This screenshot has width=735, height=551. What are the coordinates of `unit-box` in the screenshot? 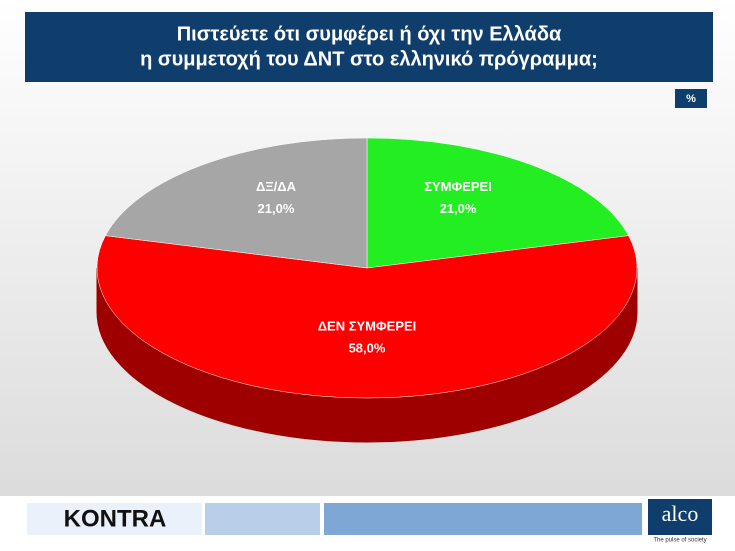 It's located at (691, 98).